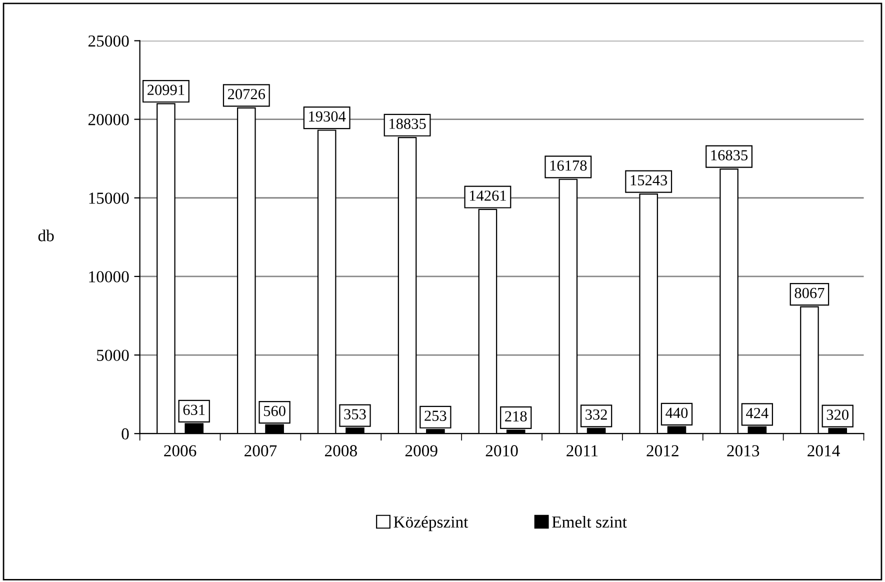  Describe the element at coordinates (109, 198) in the screenshot. I see `y-tick-label: 15000` at that location.